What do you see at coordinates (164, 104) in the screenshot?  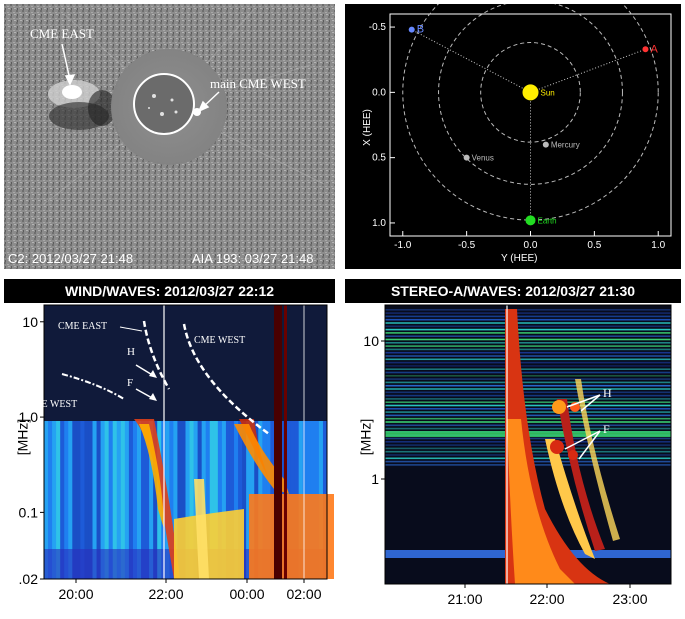 I see `solar-disk` at bounding box center [164, 104].